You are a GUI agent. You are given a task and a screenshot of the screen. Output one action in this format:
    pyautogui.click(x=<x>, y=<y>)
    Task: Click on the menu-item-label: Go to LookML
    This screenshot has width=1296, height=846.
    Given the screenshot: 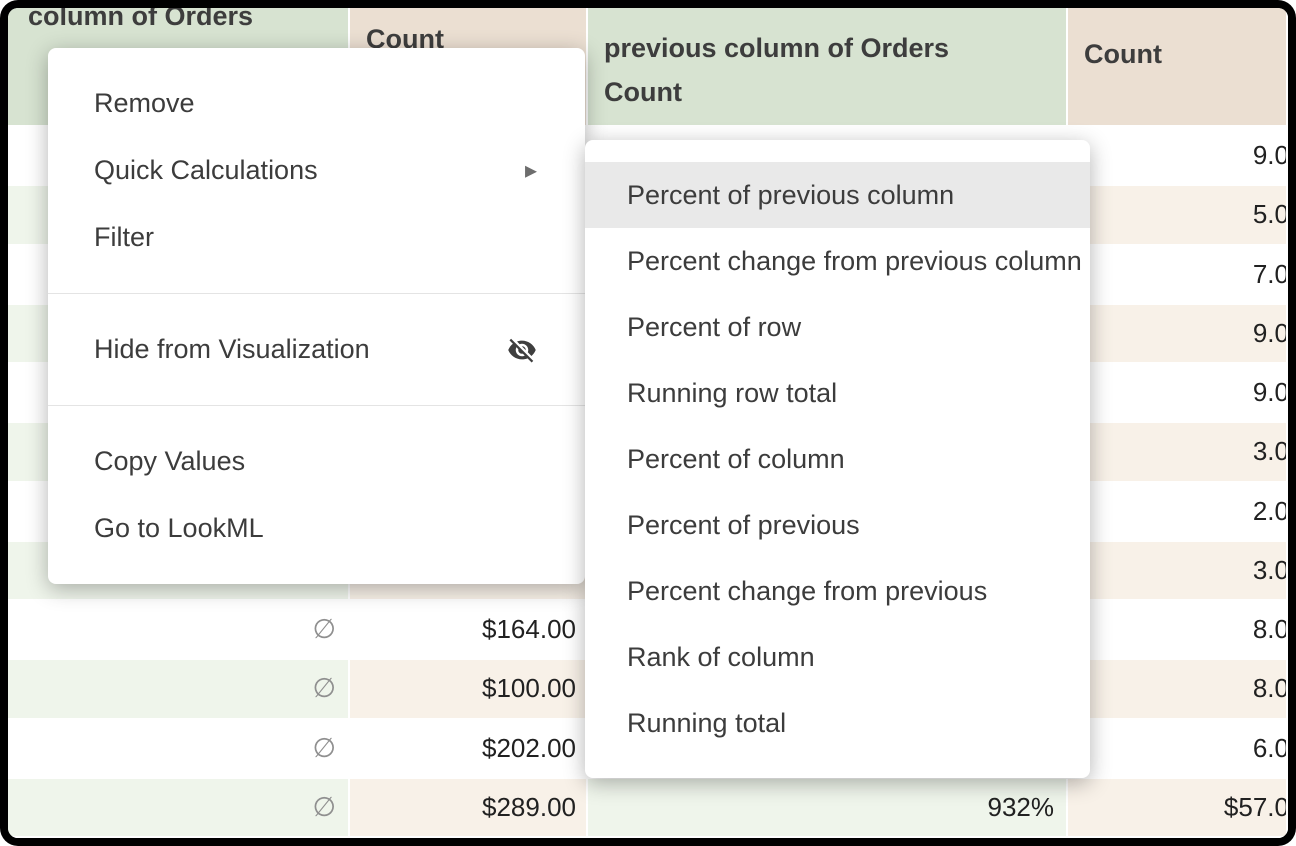 What is the action you would take?
    pyautogui.click(x=179, y=528)
    